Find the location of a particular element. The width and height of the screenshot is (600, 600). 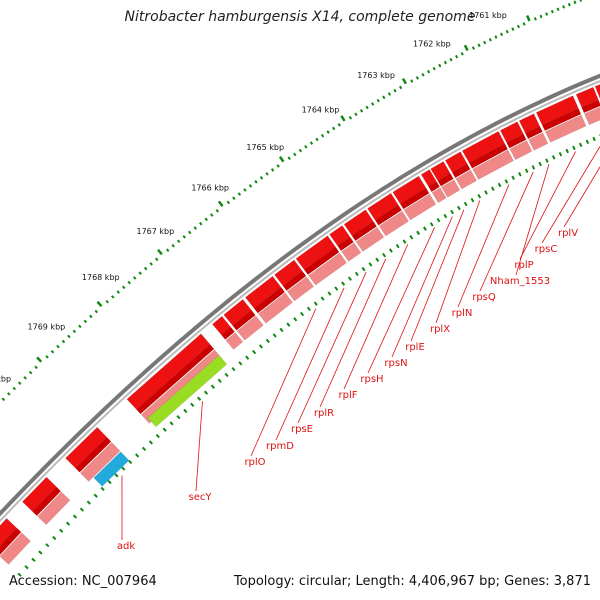

gene-label: adk is located at coordinates (126, 546).